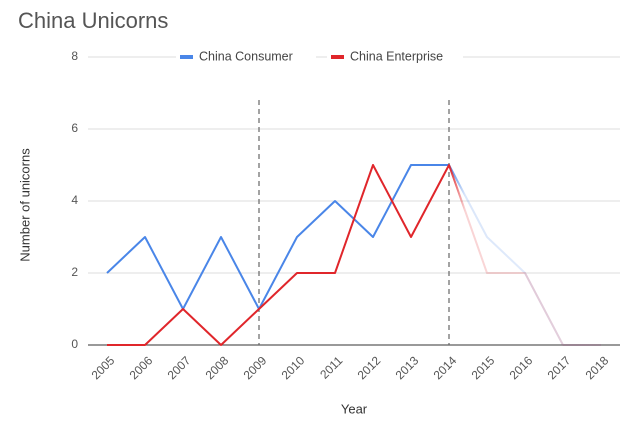  Describe the element at coordinates (217, 367) in the screenshot. I see `x-tick-label: 2008` at that location.